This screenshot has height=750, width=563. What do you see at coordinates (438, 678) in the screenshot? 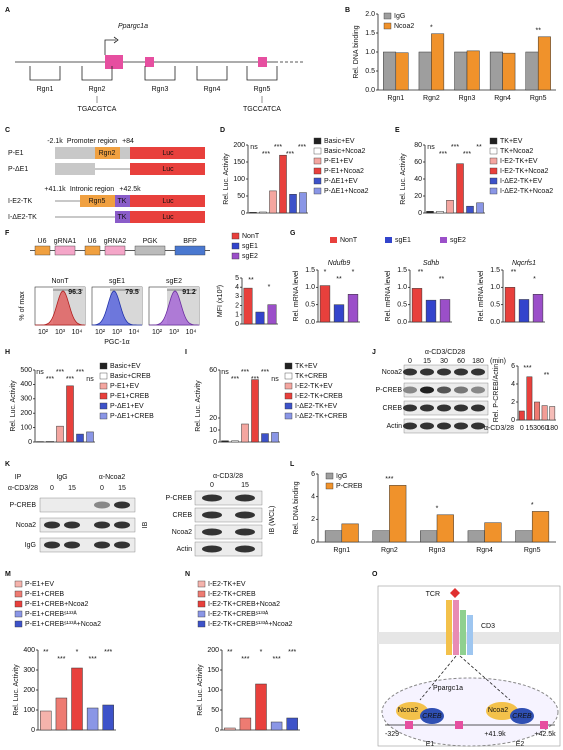
I see `signal-arrow` at bounding box center [438, 678].